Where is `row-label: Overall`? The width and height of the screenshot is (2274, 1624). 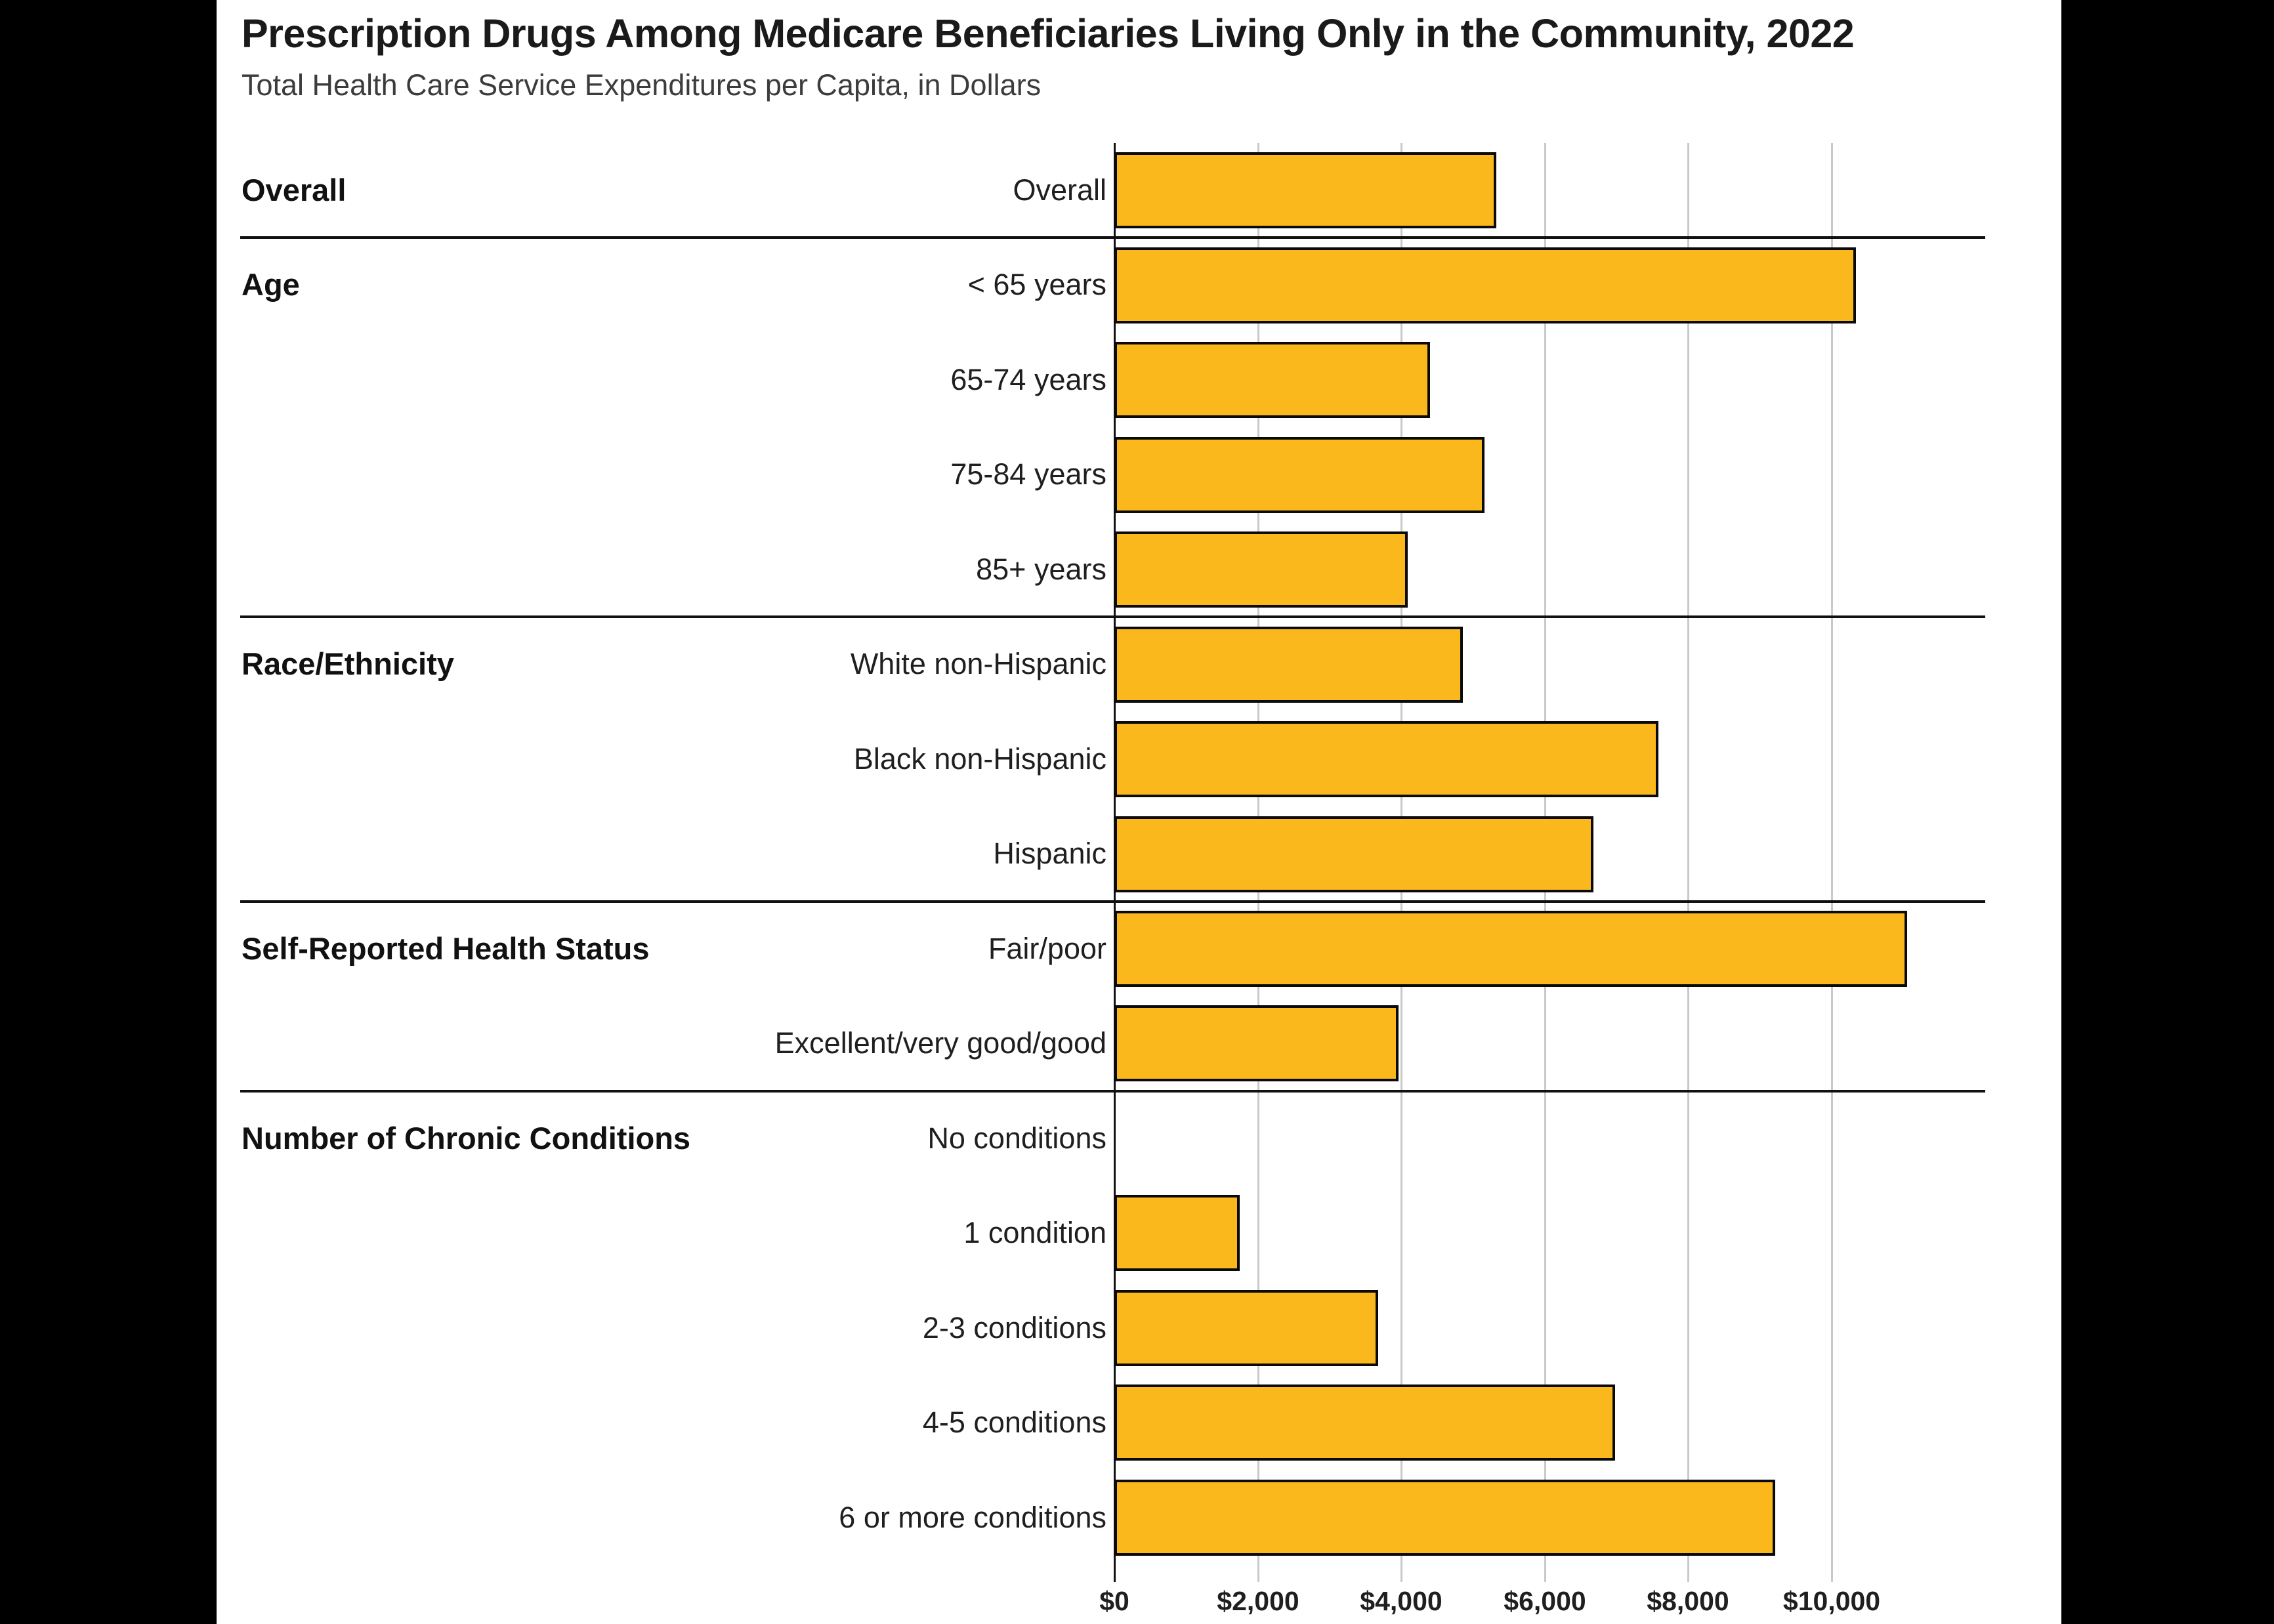 row-label: Overall is located at coordinates (1059, 190).